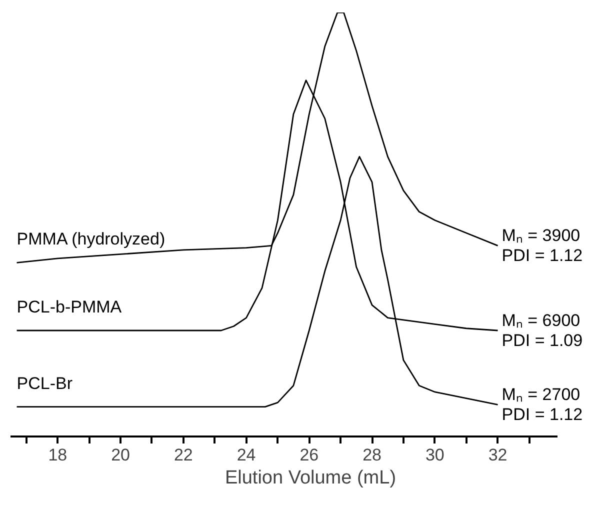 The image size is (612, 506). Describe the element at coordinates (310, 478) in the screenshot. I see `x-axis-title: Elution Volume (mL)` at that location.